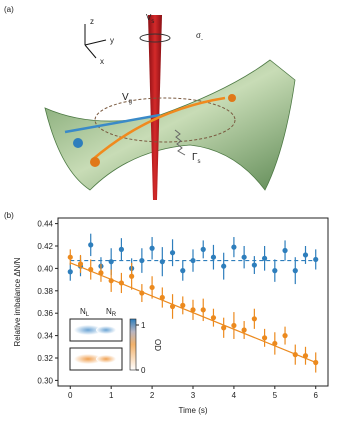  I want to click on beam-label: Vs, so click(150, 19).